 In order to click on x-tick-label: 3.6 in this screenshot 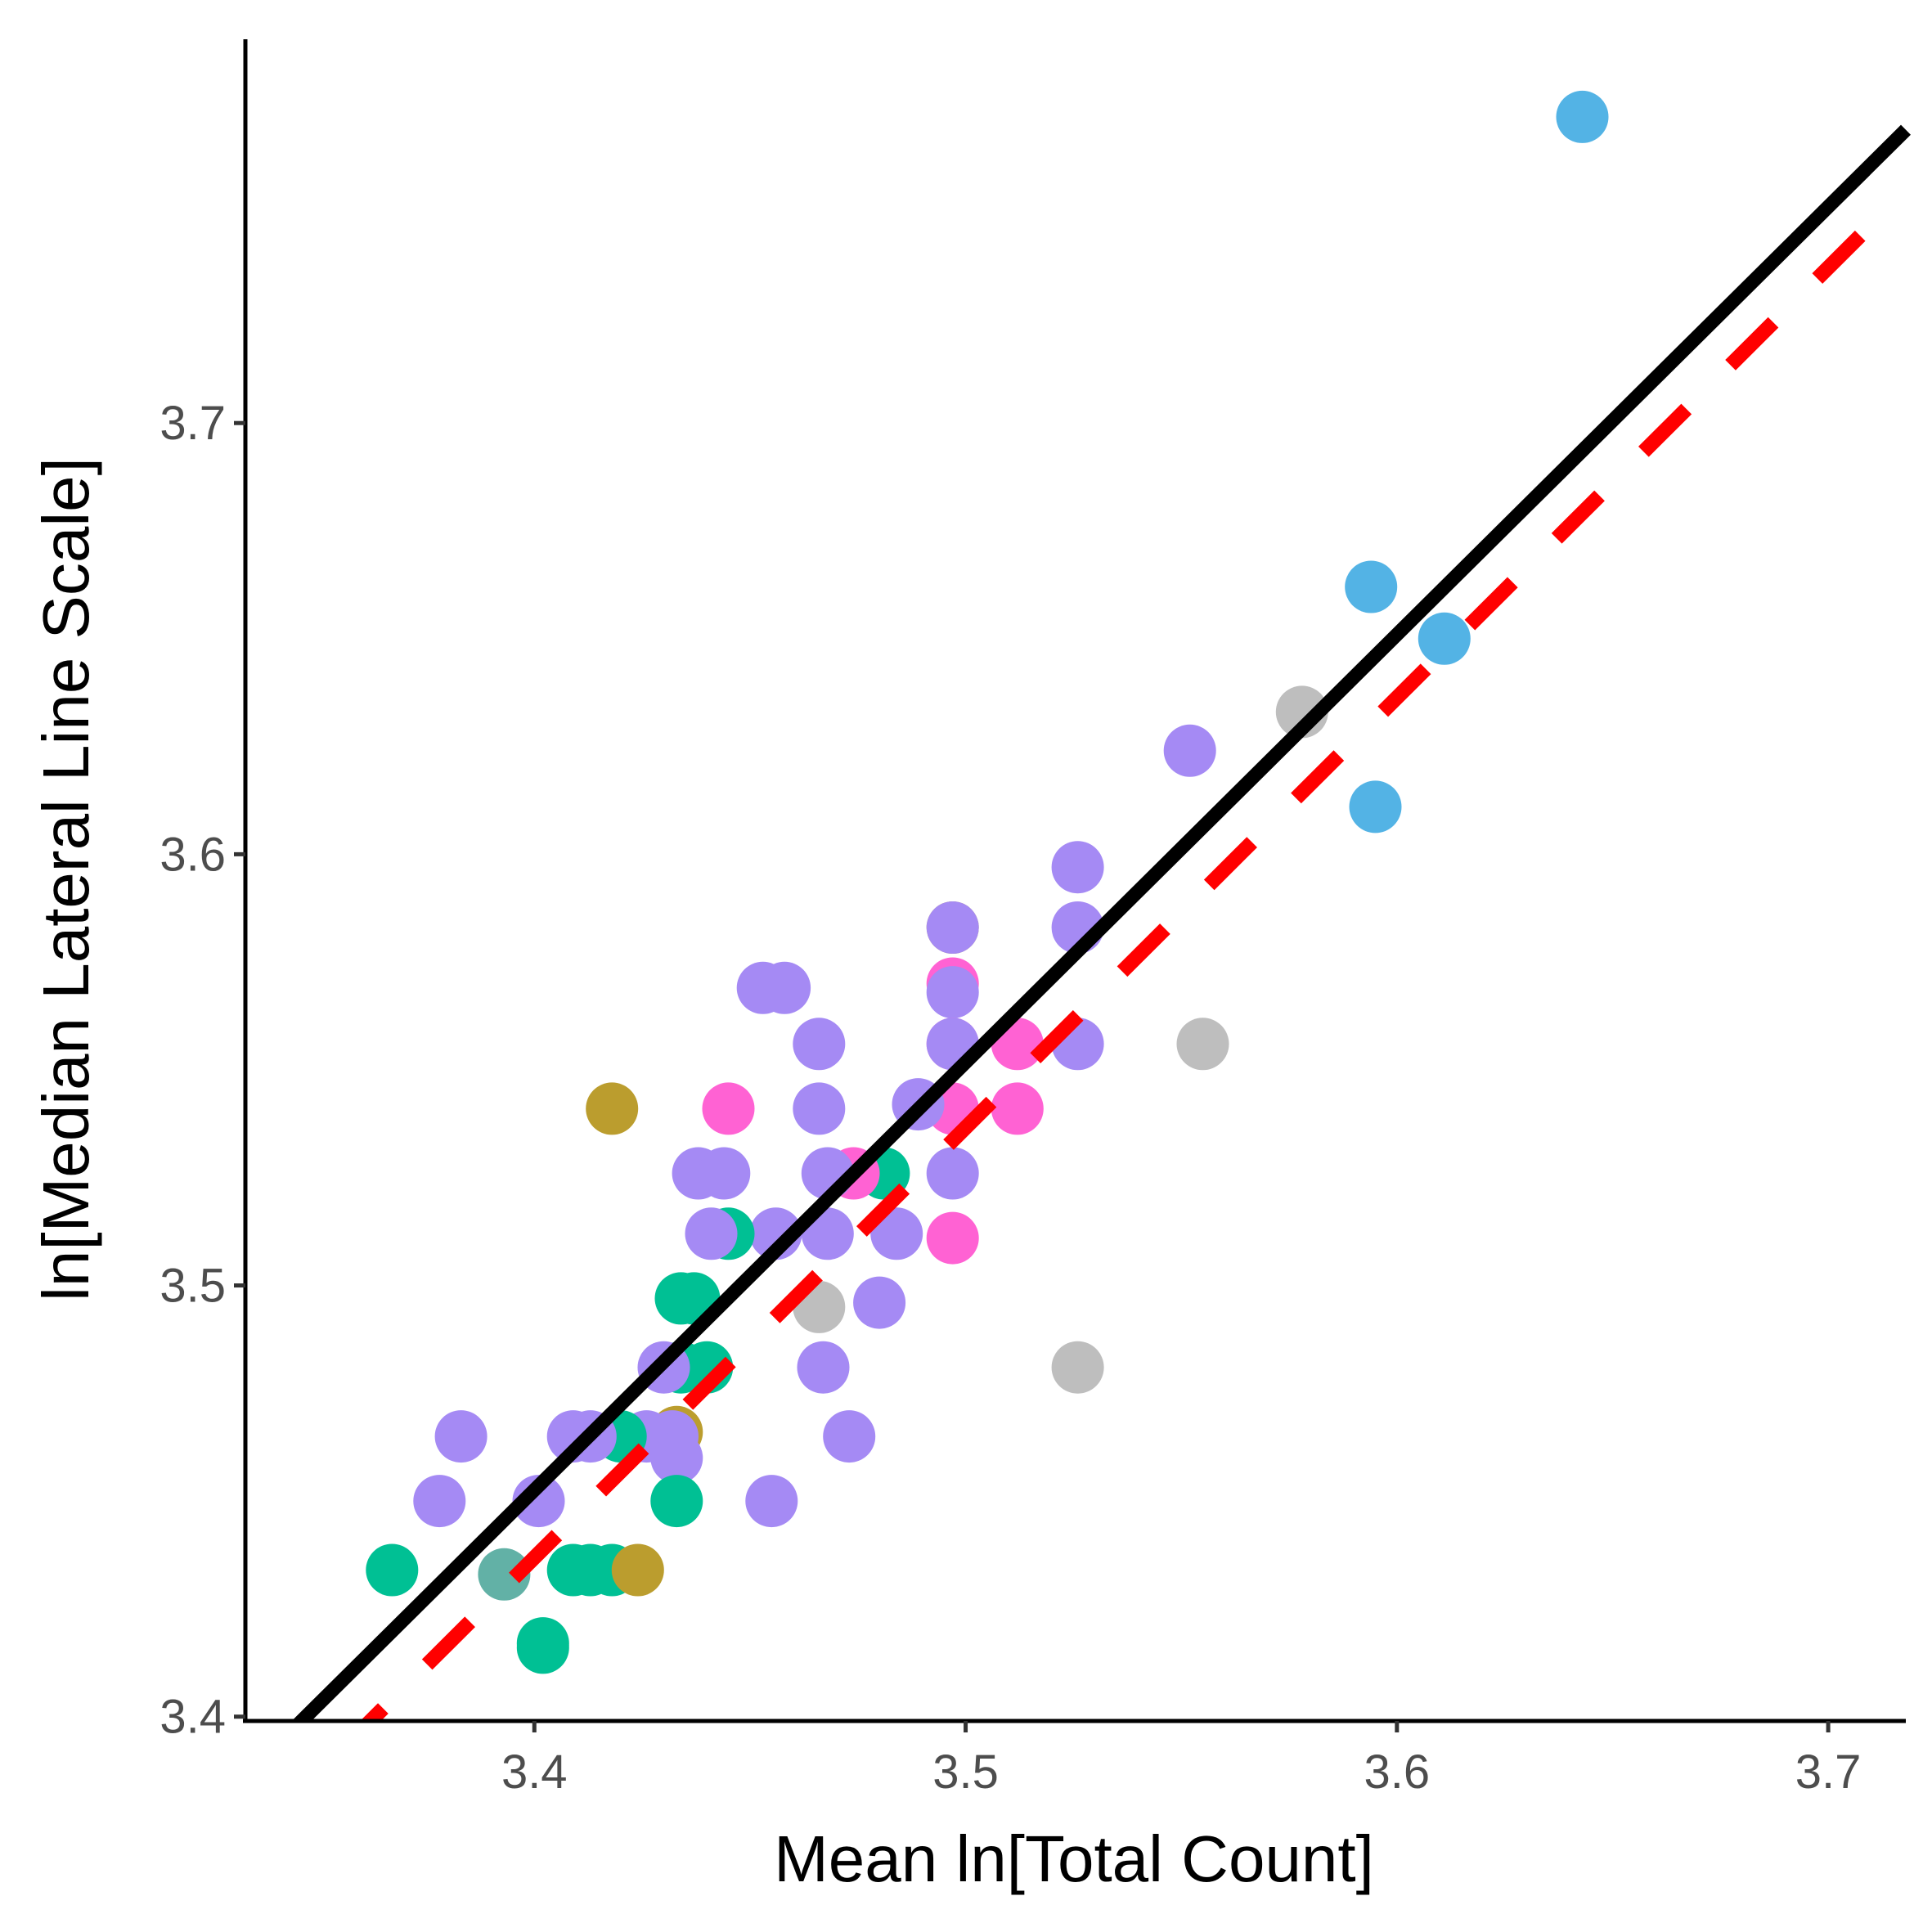, I will do `click(1397, 1773)`.